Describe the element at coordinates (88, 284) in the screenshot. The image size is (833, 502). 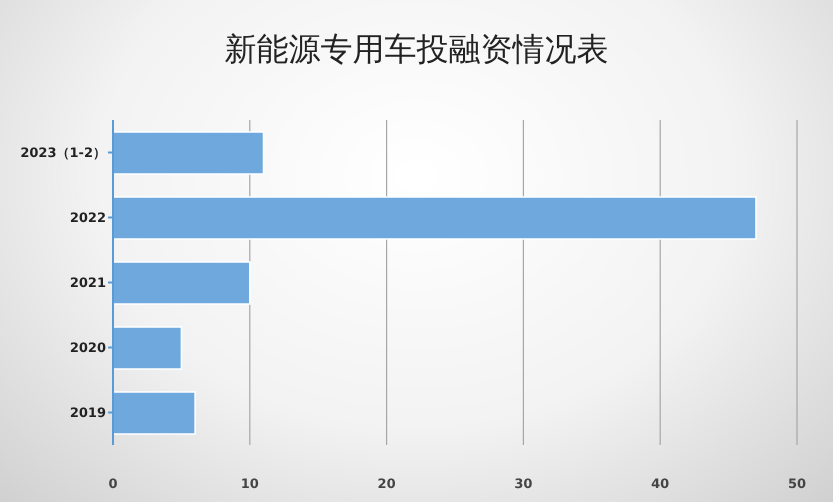
I see `y-tick-label: 2021` at that location.